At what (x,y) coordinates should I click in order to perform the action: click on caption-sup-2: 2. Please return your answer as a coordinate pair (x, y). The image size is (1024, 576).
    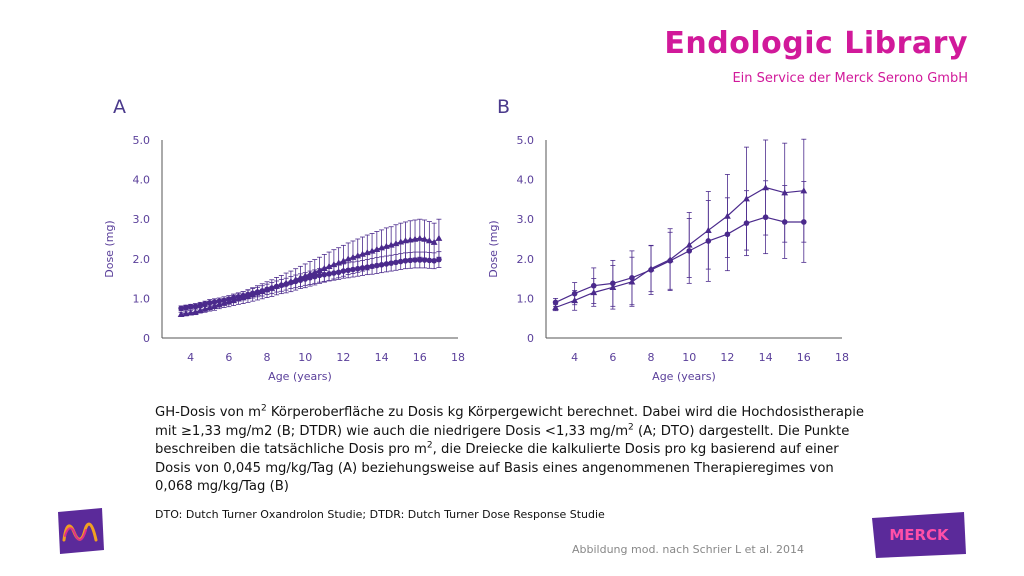
    Looking at the image, I should click on (631, 427).